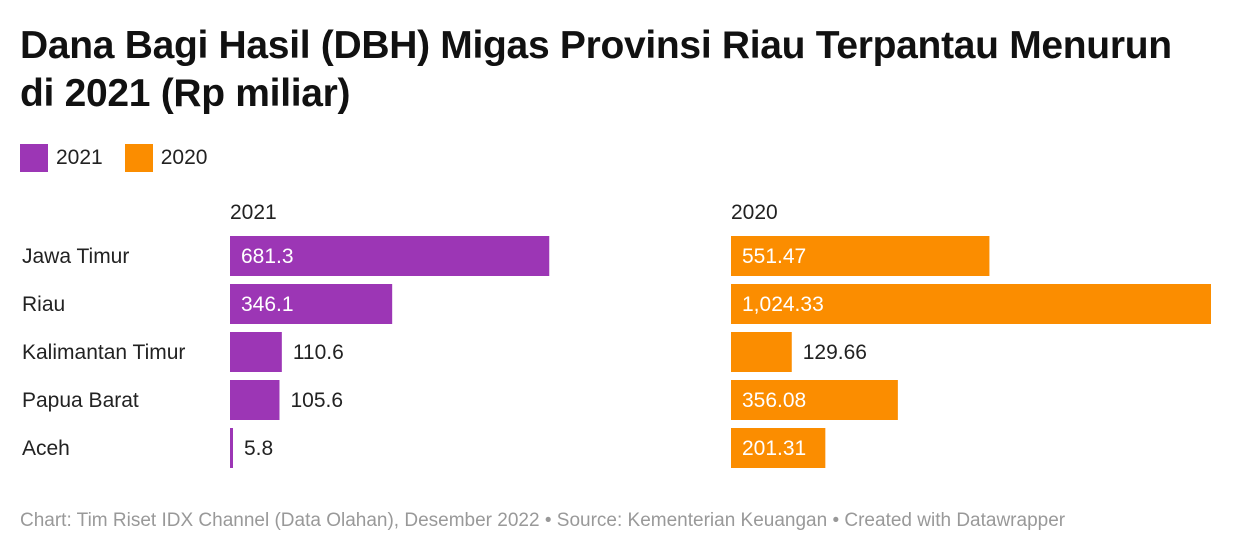  What do you see at coordinates (138, 158) in the screenshot?
I see `legend-swatch-2020` at bounding box center [138, 158].